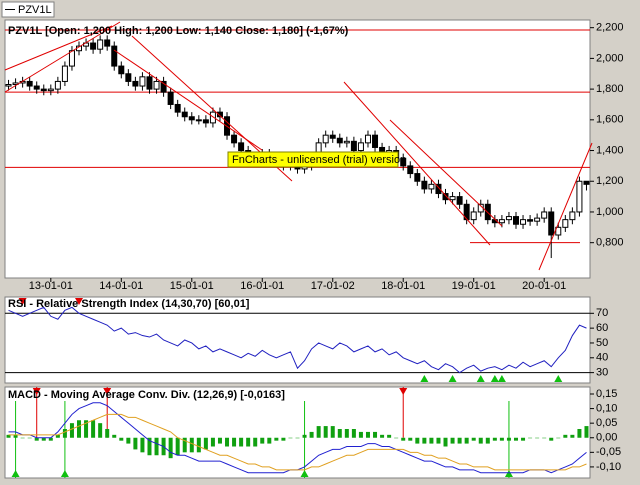  I want to click on annotation-box, so click(313, 159).